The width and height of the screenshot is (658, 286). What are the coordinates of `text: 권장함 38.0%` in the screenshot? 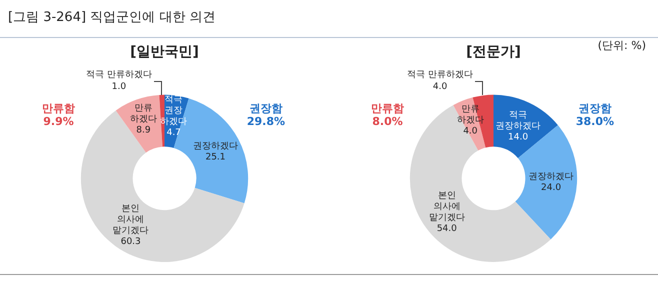 It's located at (595, 115).